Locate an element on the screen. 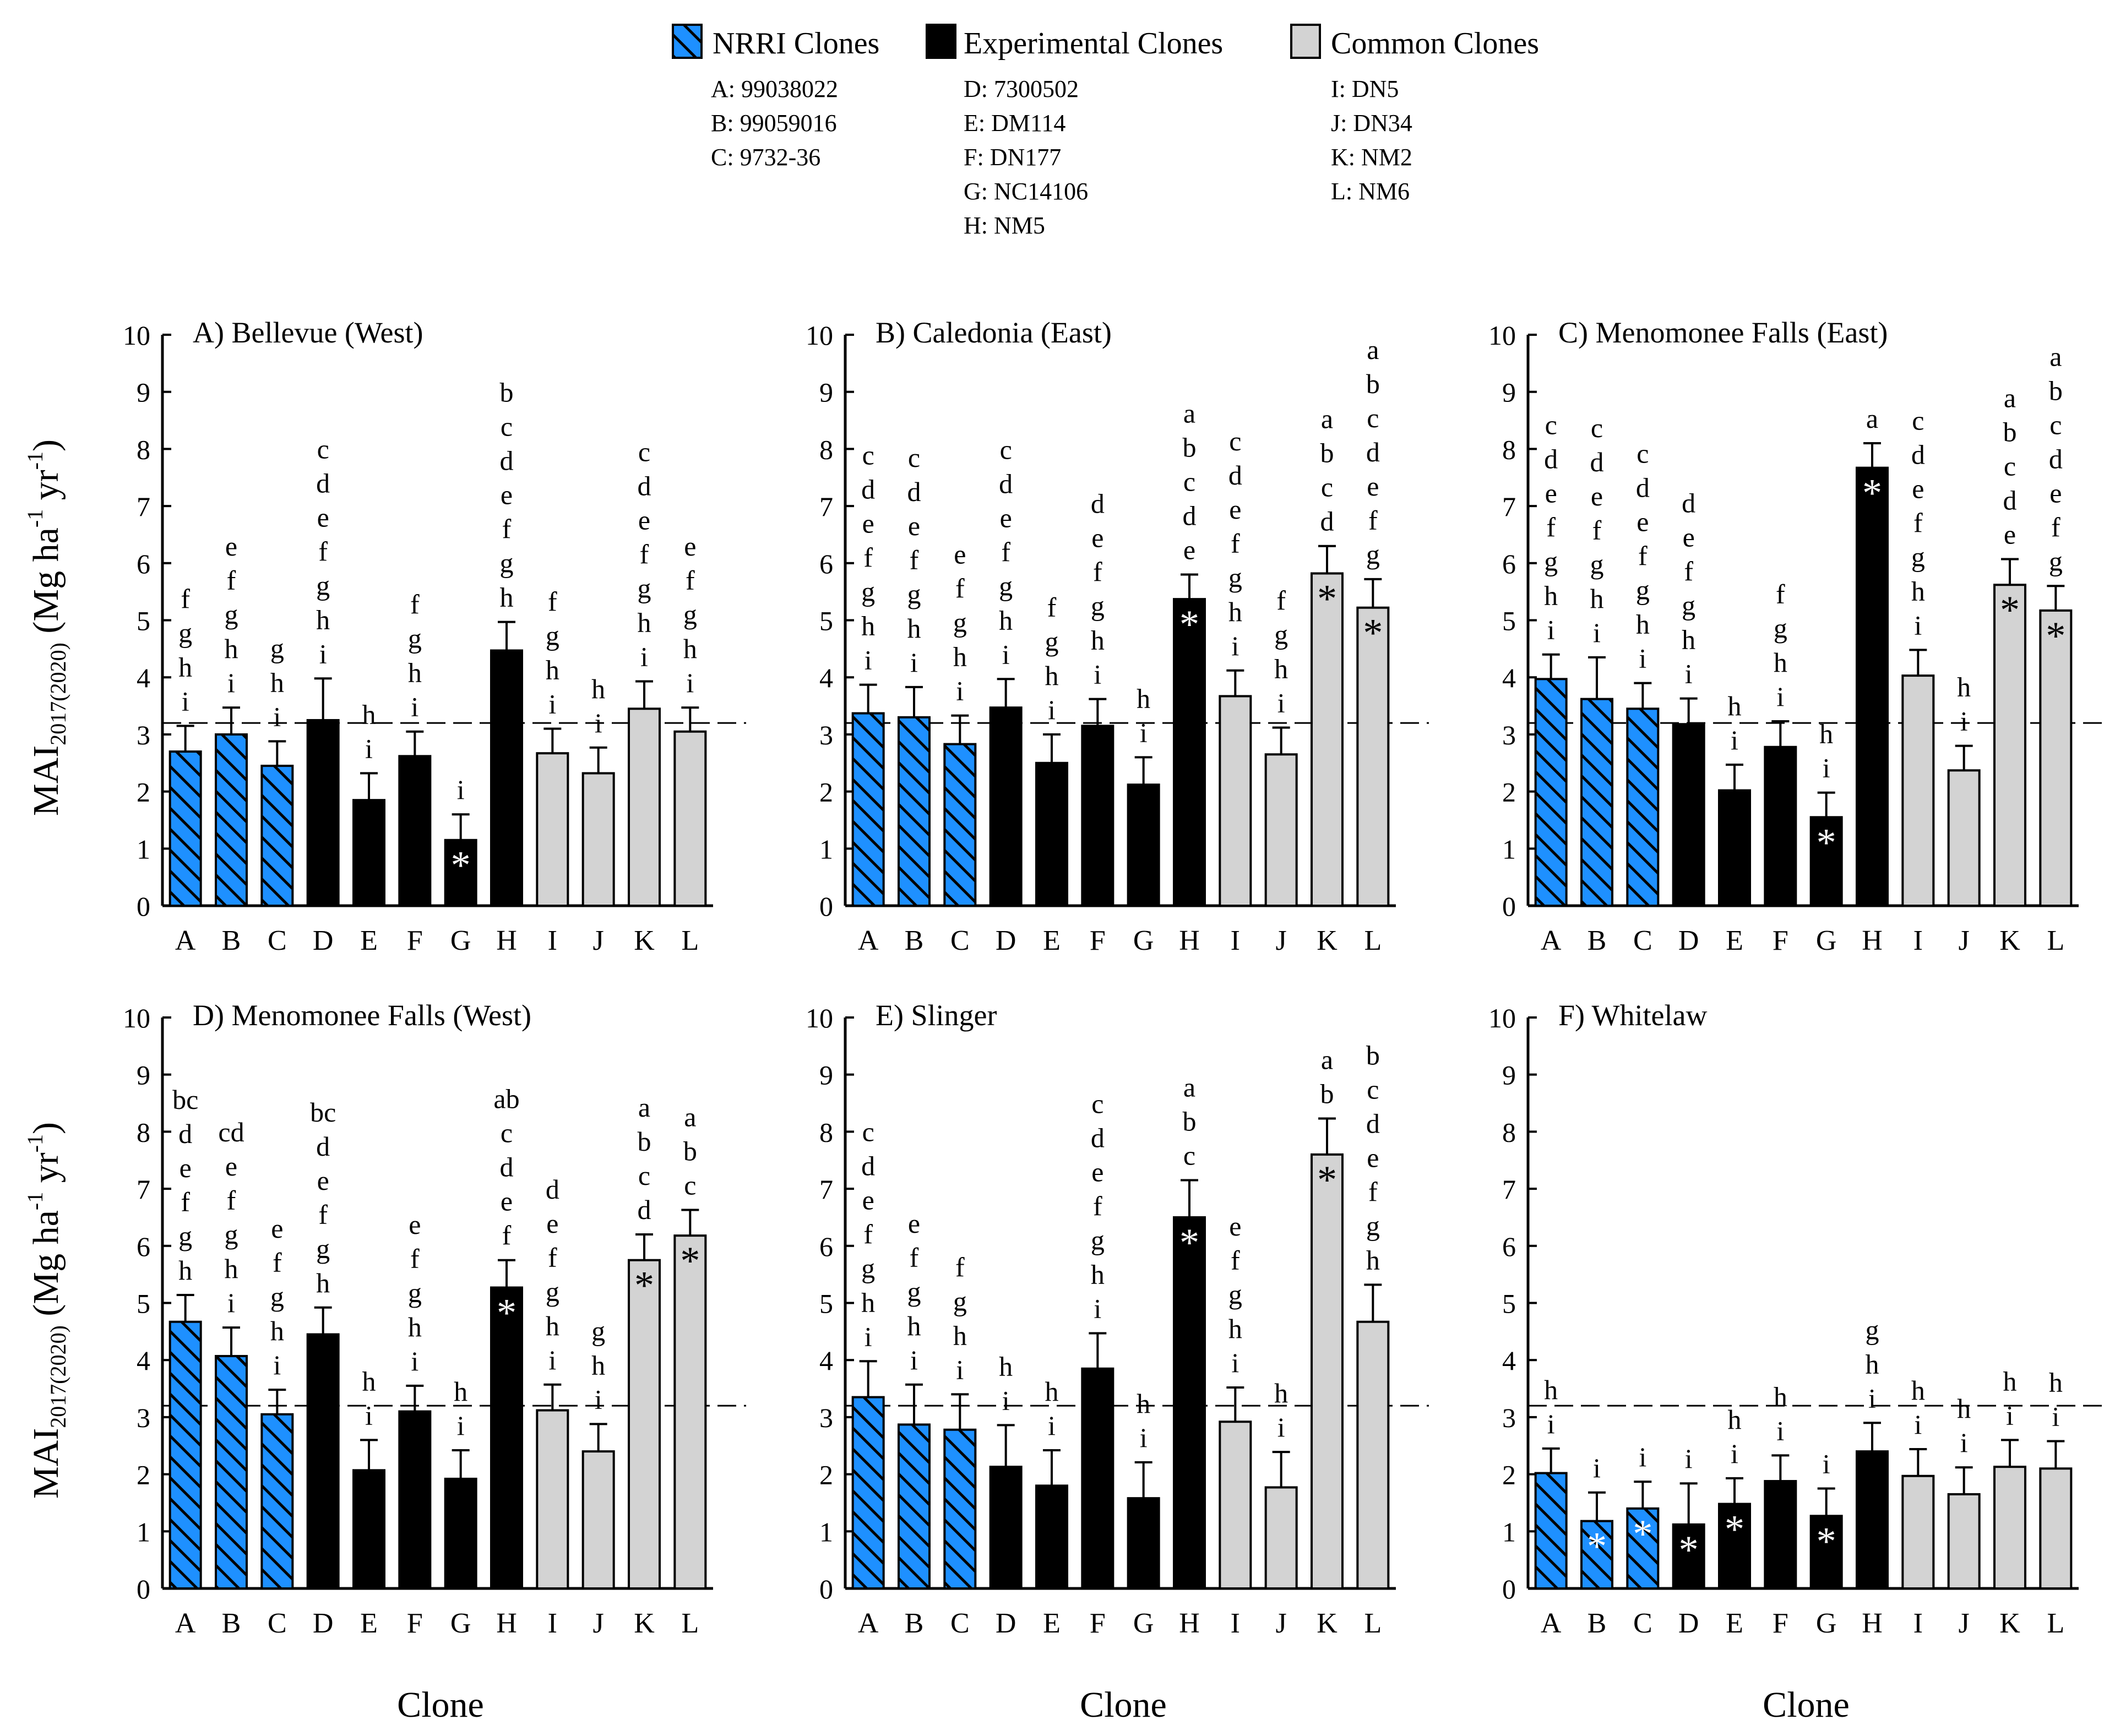 The image size is (2104, 1736). x-tick-label: E is located at coordinates (369, 1623).